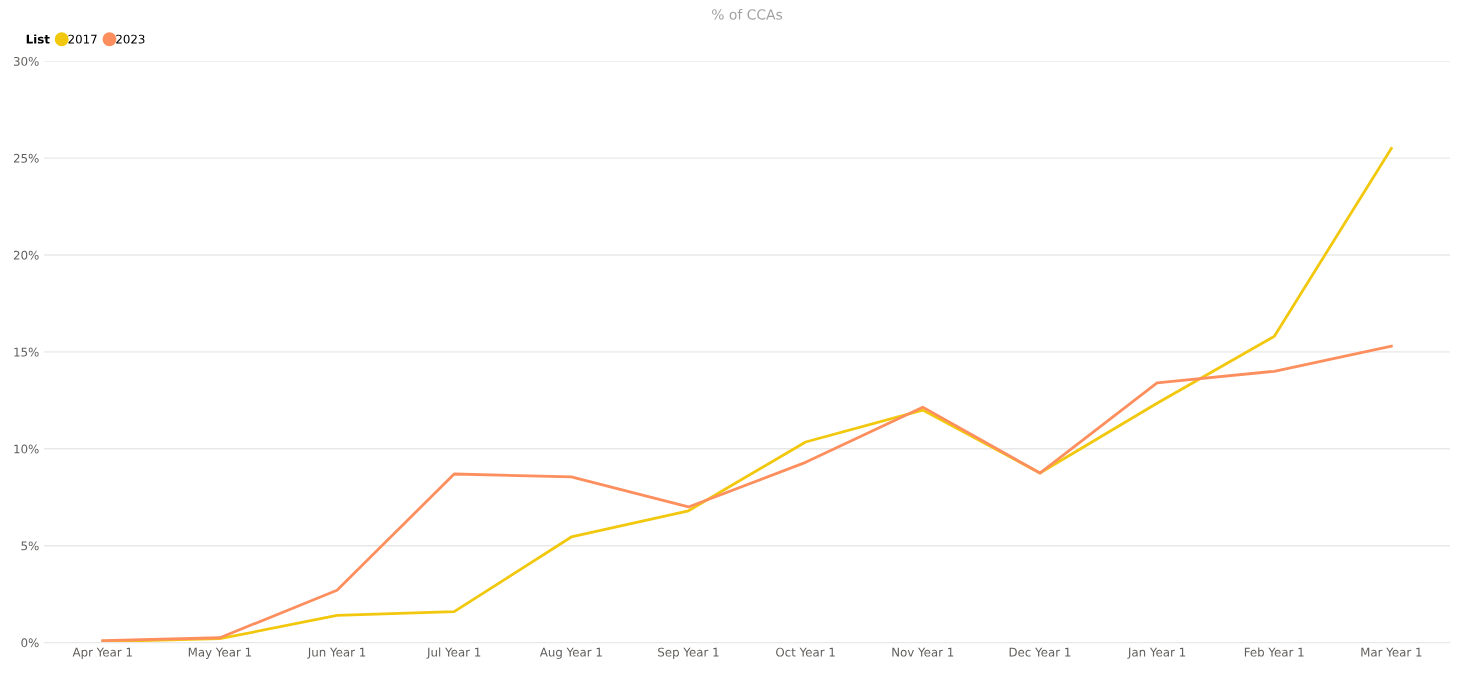 This screenshot has height=680, width=1472. I want to click on x-tick-label: Mar Year 1, so click(1391, 652).